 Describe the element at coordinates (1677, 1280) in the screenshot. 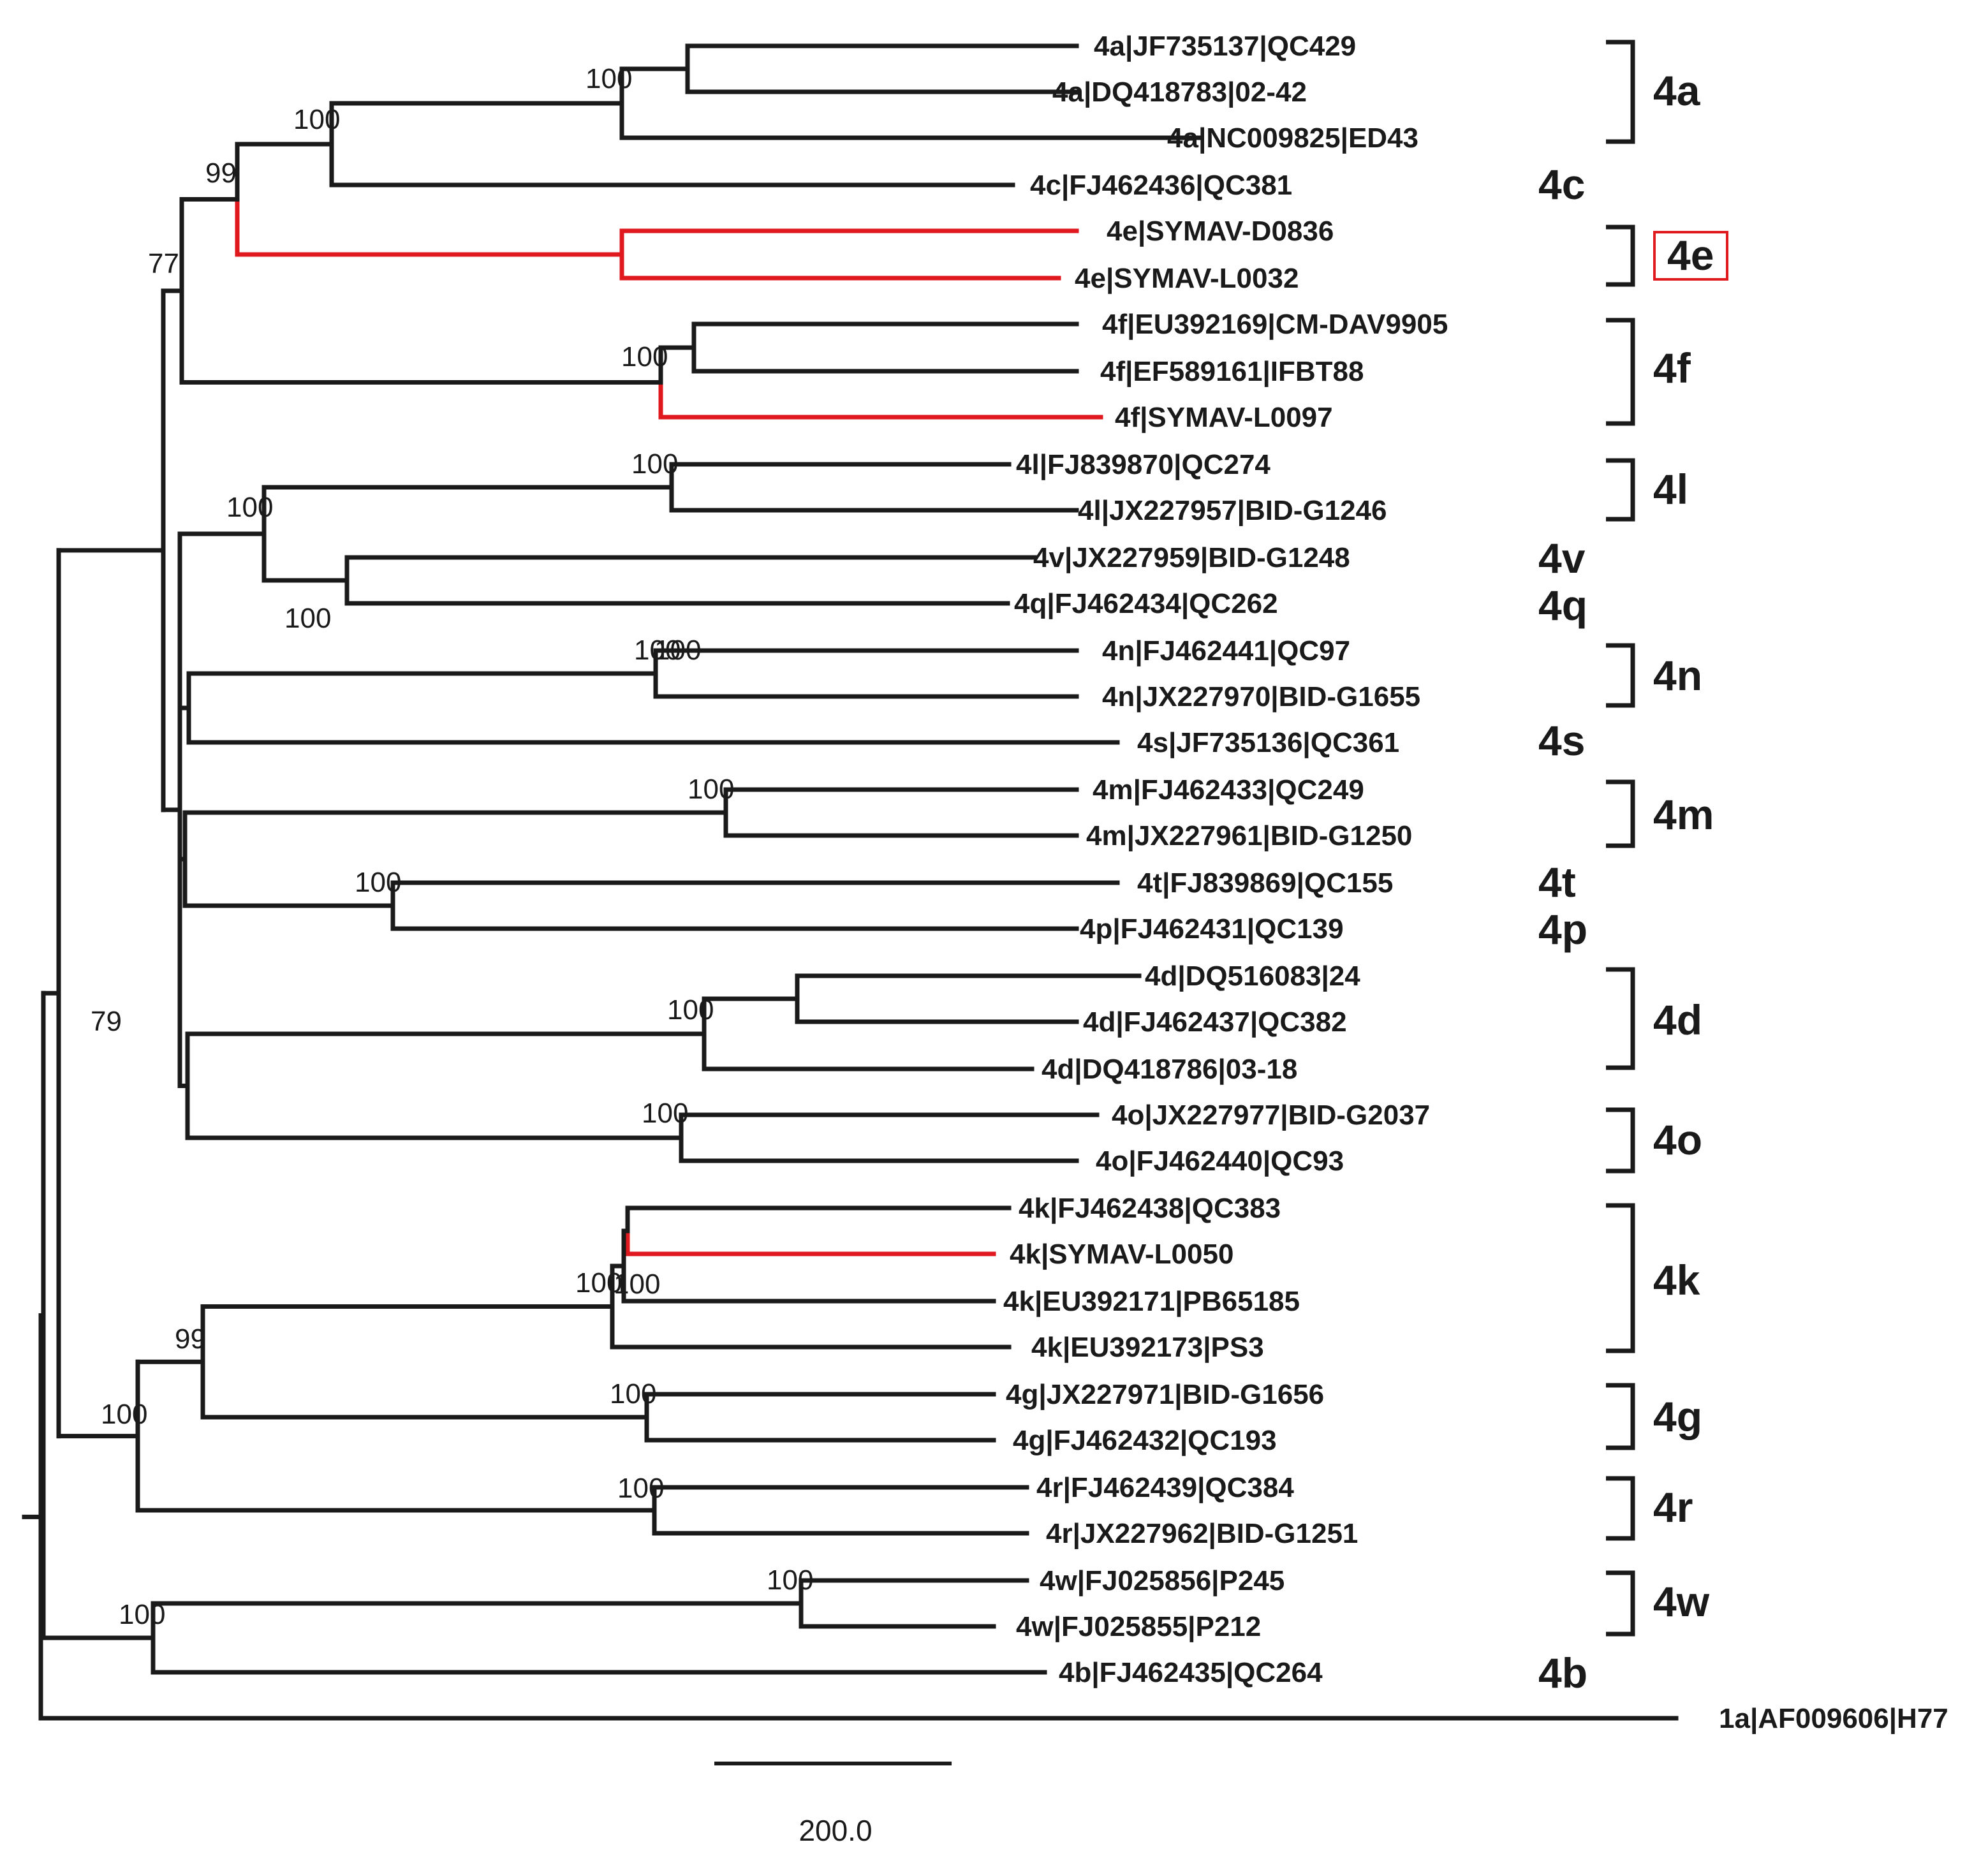

I see `group-label-4k: 4k` at that location.